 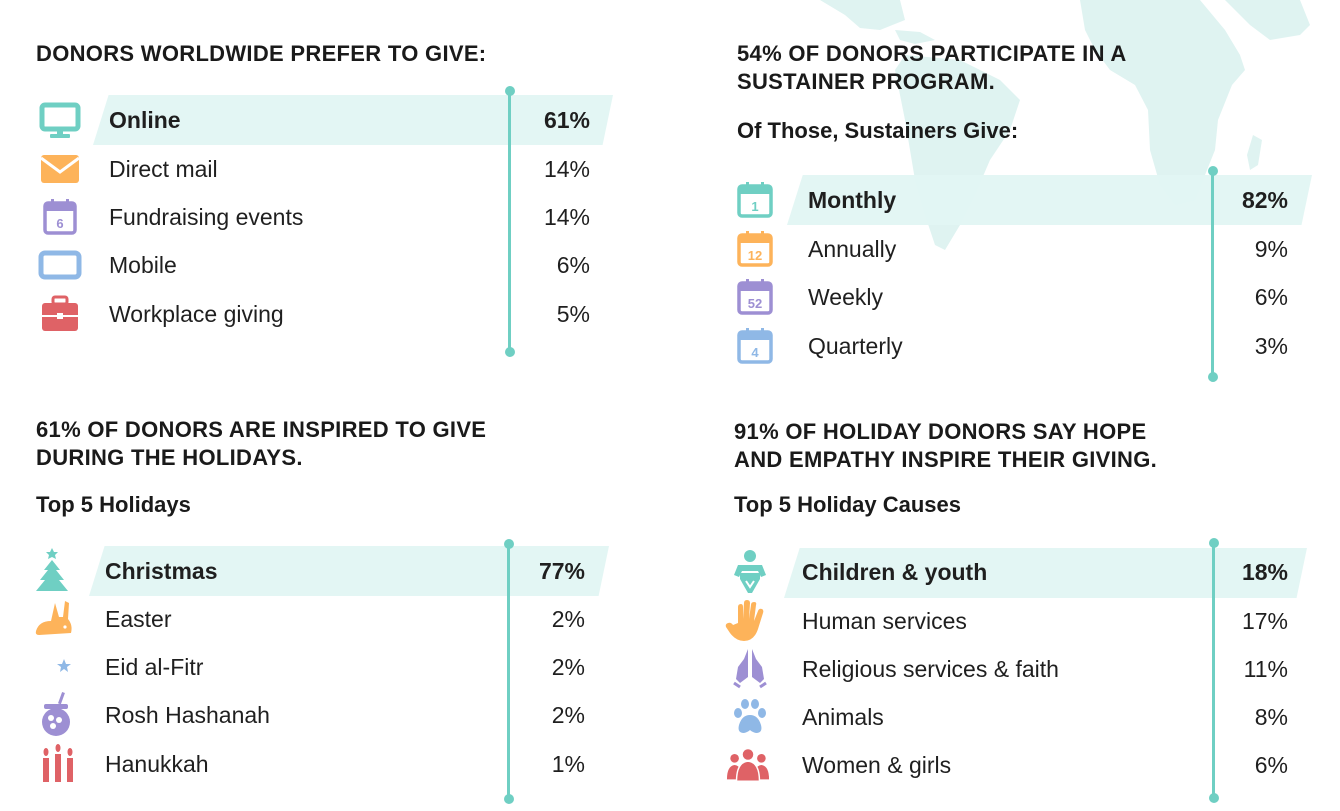 I want to click on paw-icon, so click(x=750, y=717).